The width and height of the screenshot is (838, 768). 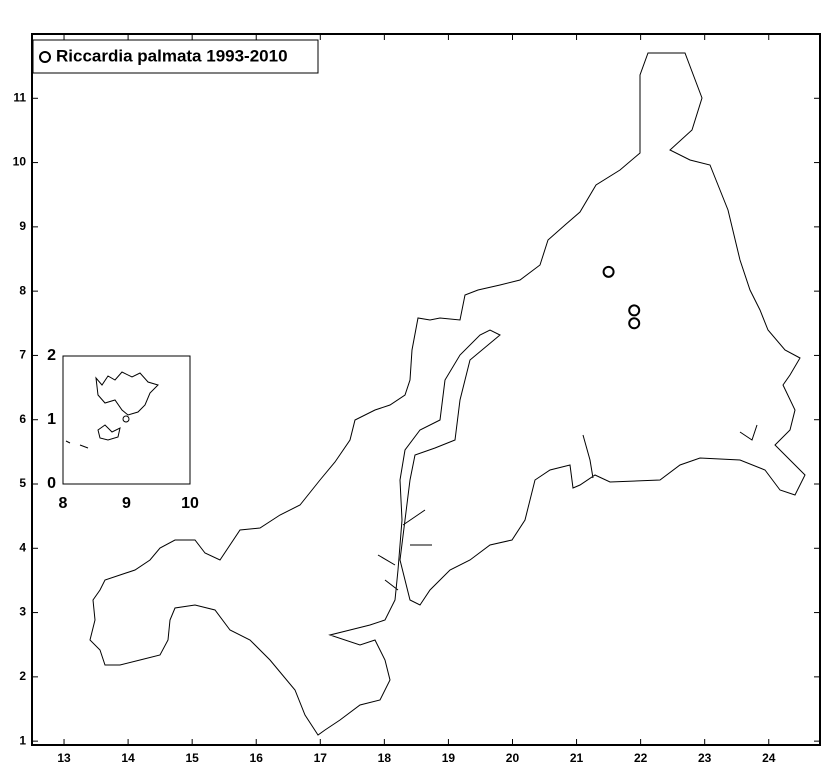 I want to click on inset-y-tick-label: 1, so click(x=51, y=419).